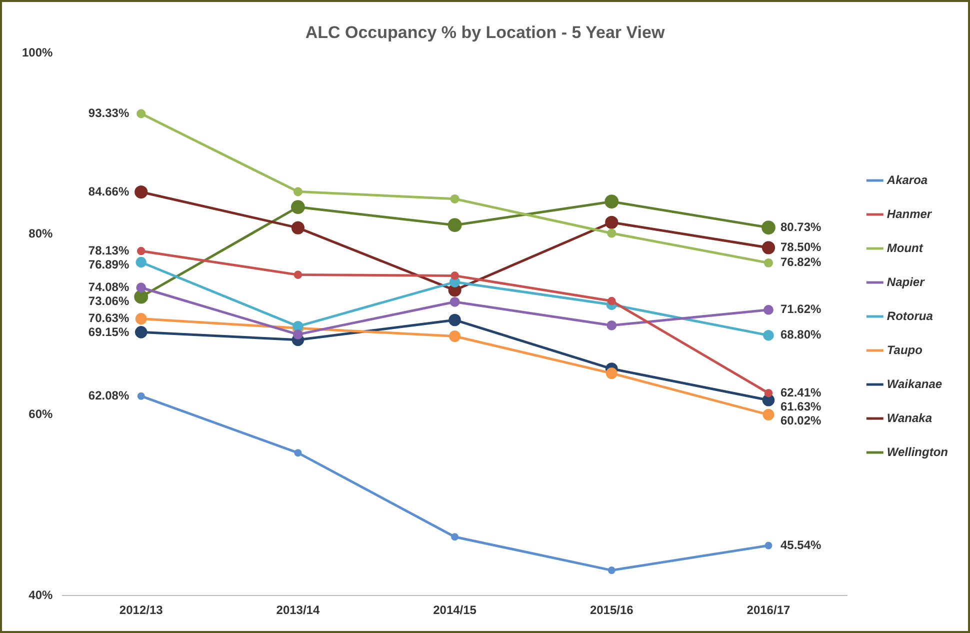 Image resolution: width=970 pixels, height=633 pixels. What do you see at coordinates (905, 247) in the screenshot?
I see `legend-label: Mount` at bounding box center [905, 247].